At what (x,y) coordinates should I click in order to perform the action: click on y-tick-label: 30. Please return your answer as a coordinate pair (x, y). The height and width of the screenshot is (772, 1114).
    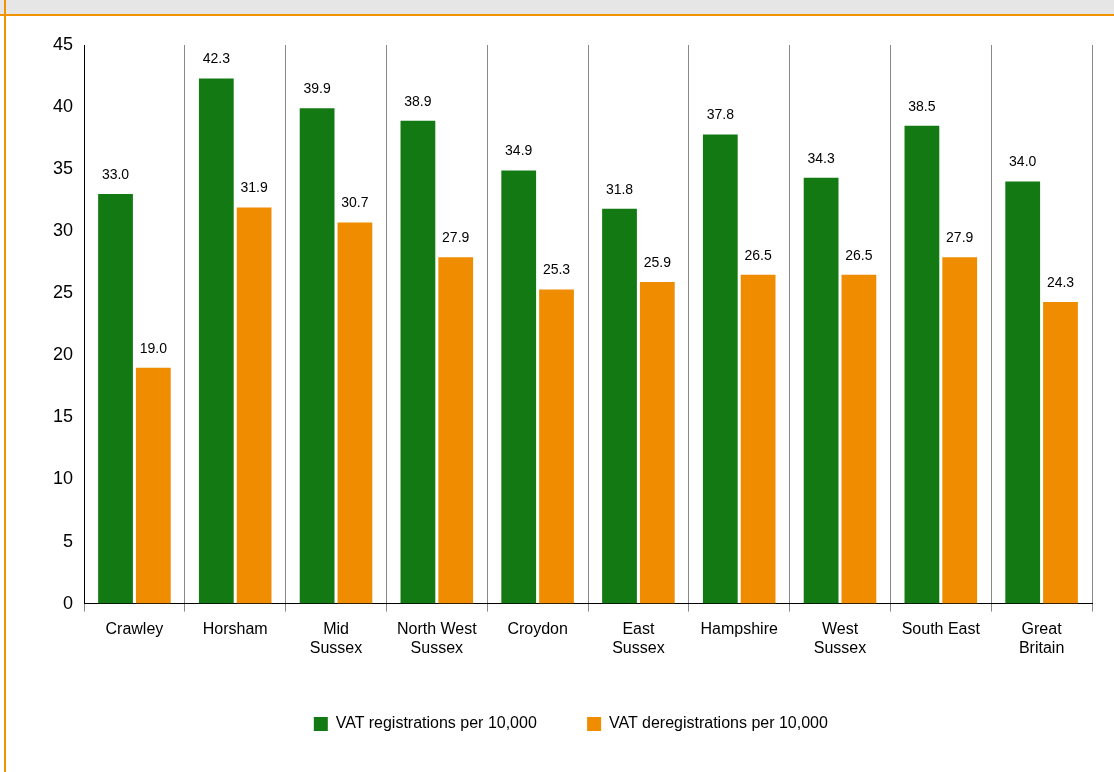
    Looking at the image, I should click on (63, 230).